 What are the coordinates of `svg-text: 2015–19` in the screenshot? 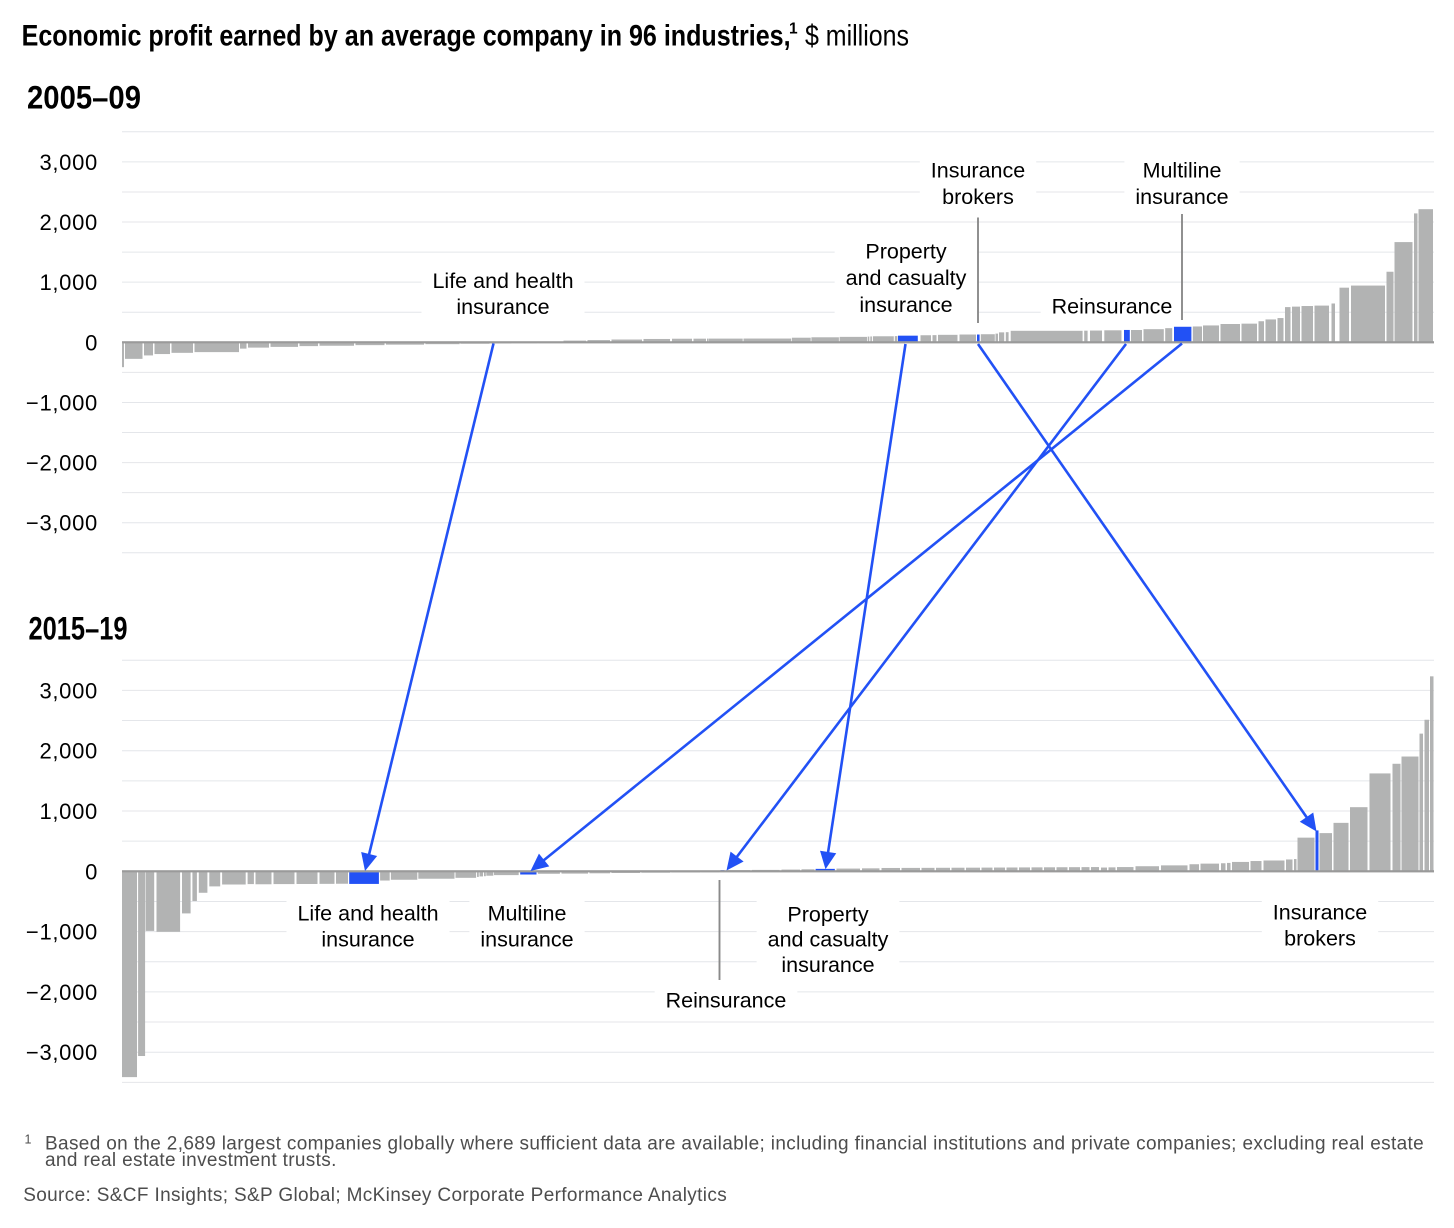 It's located at (78, 629).